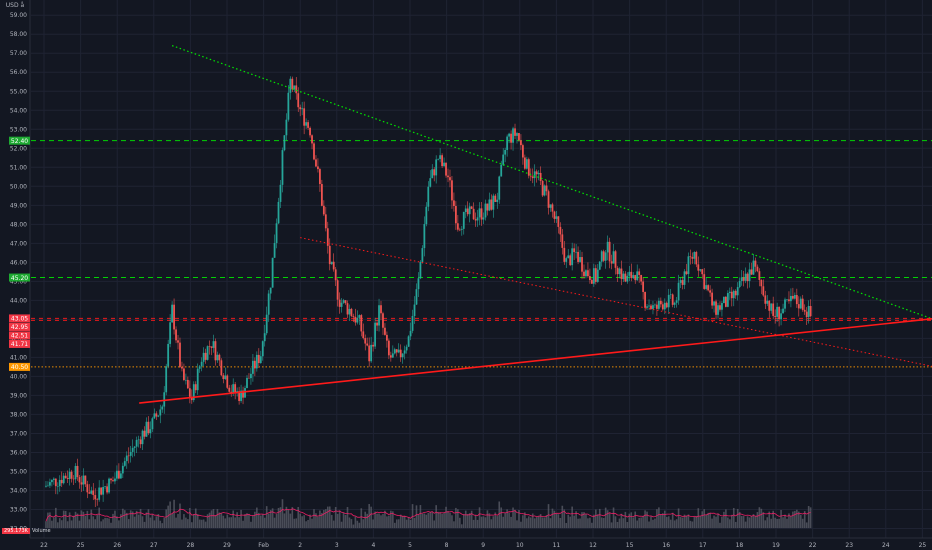 This screenshot has width=932, height=550. What do you see at coordinates (18, 433) in the screenshot?
I see `price-tick: 37.00` at bounding box center [18, 433].